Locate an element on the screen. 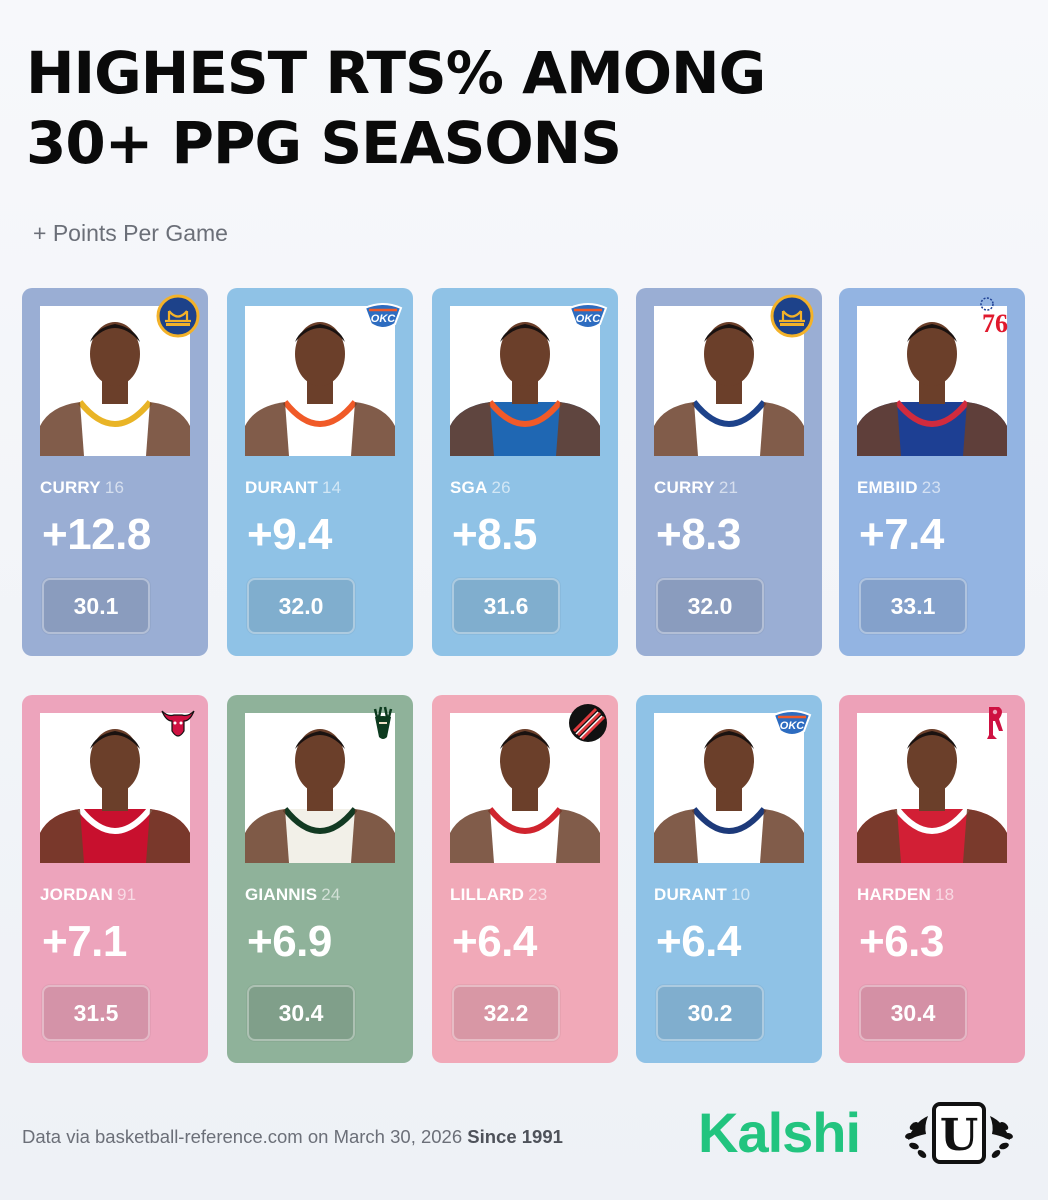 The image size is (1048, 1200). player-name-text: GIANNIS is located at coordinates (281, 894).